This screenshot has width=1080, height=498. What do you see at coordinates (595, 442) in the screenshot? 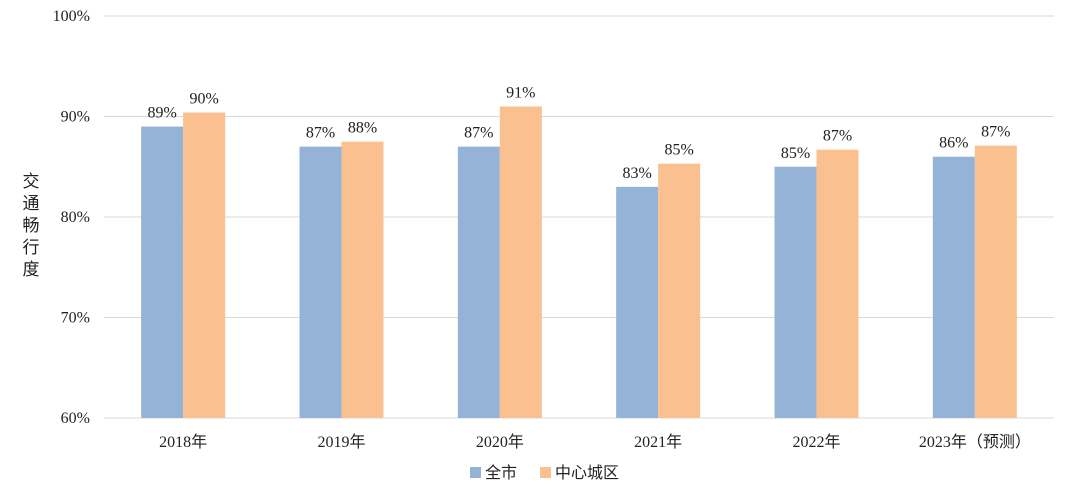
I see `x-axis-ticks: 2018年 2019年 2020年 2021年 2022年 2023年（预测）` at bounding box center [595, 442].